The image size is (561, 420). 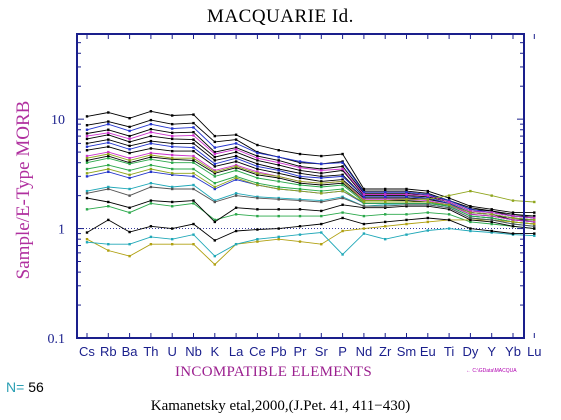 What do you see at coordinates (449, 351) in the screenshot?
I see `x-tick-label: Ti` at bounding box center [449, 351].